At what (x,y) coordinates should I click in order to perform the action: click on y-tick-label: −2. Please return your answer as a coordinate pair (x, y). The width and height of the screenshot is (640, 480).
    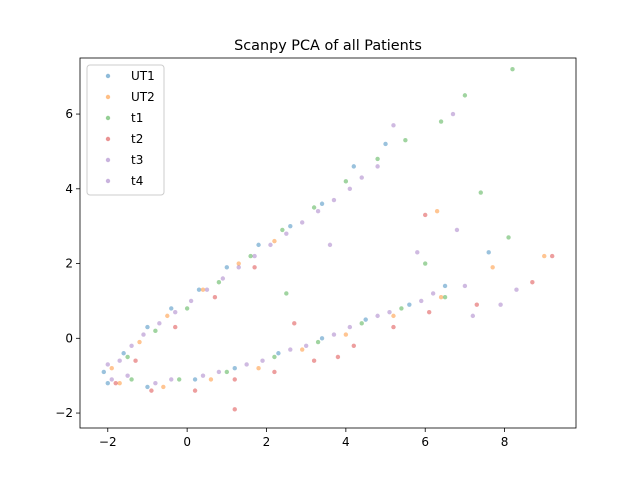
    Looking at the image, I should click on (64, 413).